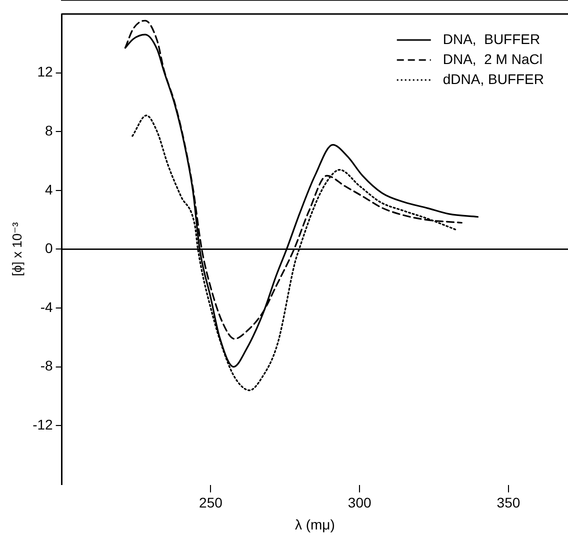 The height and width of the screenshot is (542, 568). What do you see at coordinates (360, 502) in the screenshot?
I see `x-tick-label: 300` at bounding box center [360, 502].